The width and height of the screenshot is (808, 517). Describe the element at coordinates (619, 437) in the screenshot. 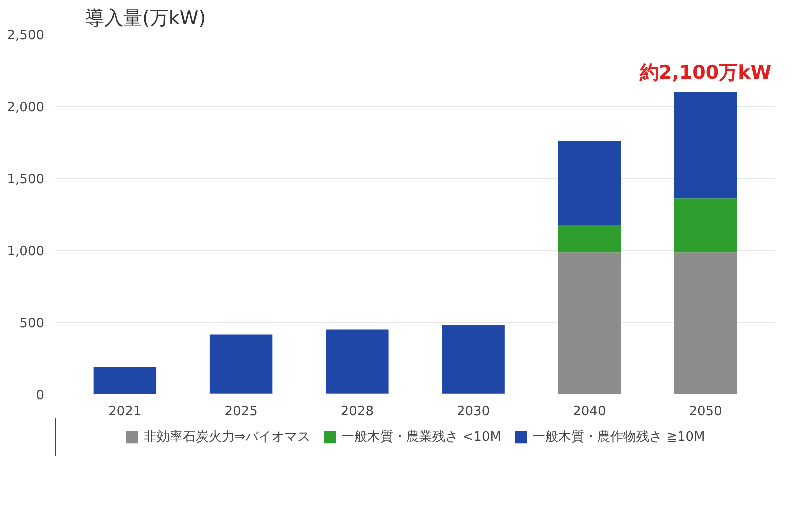

I see `legend-label: 一般木質・農作物残さ ≧10M` at that location.